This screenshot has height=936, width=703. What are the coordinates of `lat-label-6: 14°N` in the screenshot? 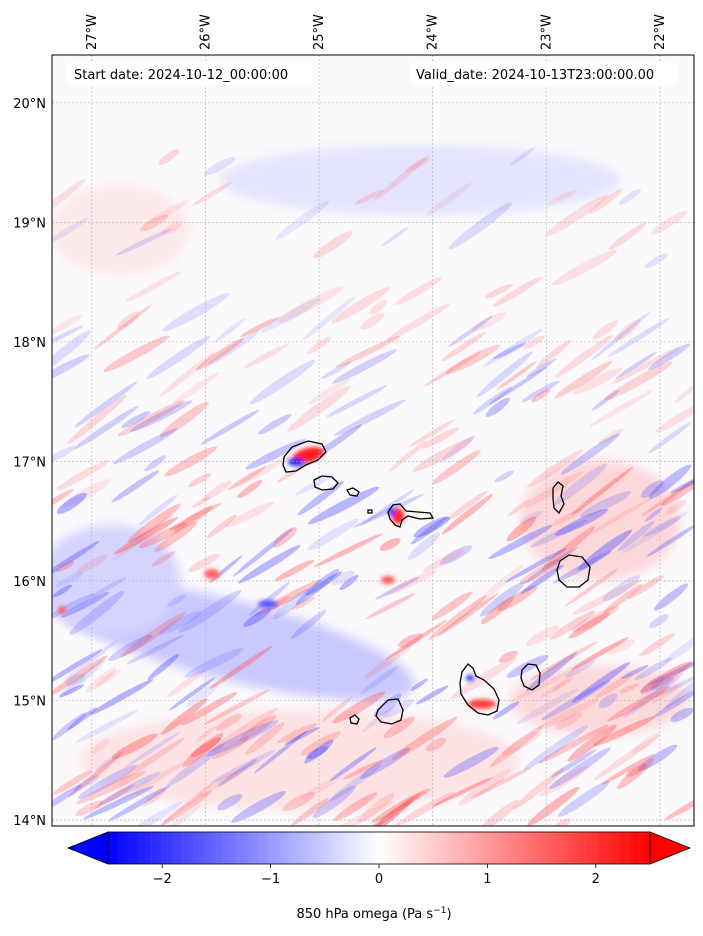 It's located at (29, 821).